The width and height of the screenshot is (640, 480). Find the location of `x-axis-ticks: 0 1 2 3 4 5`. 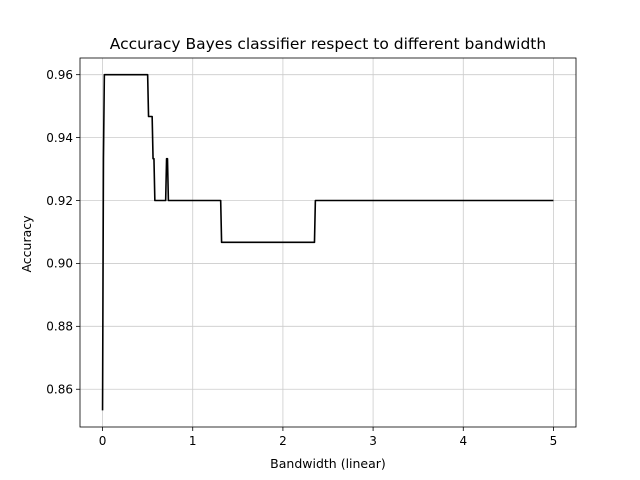

x-axis-ticks: 0 1 2 3 4 5 is located at coordinates (328, 437).